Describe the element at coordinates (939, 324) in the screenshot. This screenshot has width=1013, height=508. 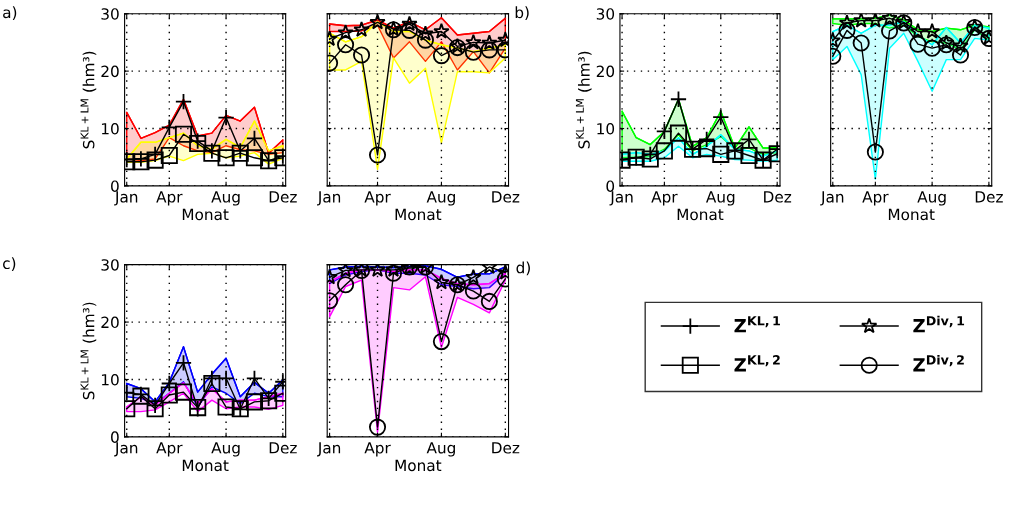
I see `legend-label: Z$^{Div,1}$` at that location.